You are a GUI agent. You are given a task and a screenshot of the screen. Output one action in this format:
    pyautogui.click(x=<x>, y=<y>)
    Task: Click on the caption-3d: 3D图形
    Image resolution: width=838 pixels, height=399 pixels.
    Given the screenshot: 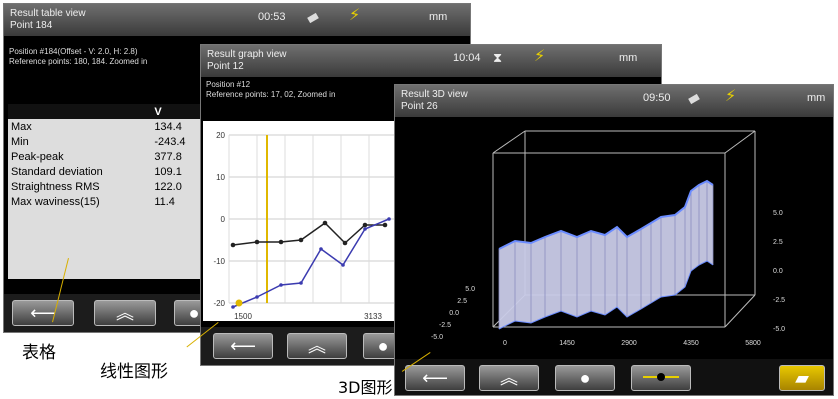 What is the action you would take?
    pyautogui.click(x=365, y=387)
    